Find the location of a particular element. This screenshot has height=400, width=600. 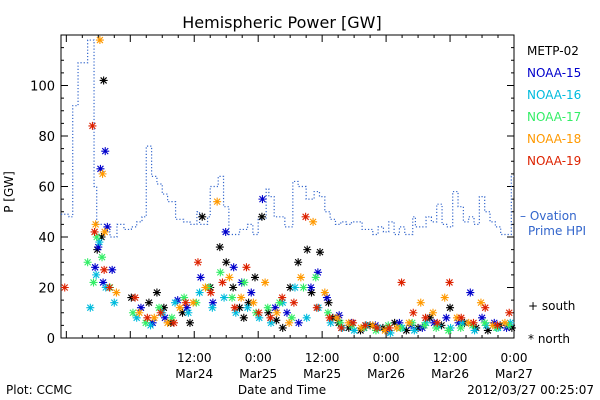

chart-title: Hemispheric Power [GW] is located at coordinates (281, 22).